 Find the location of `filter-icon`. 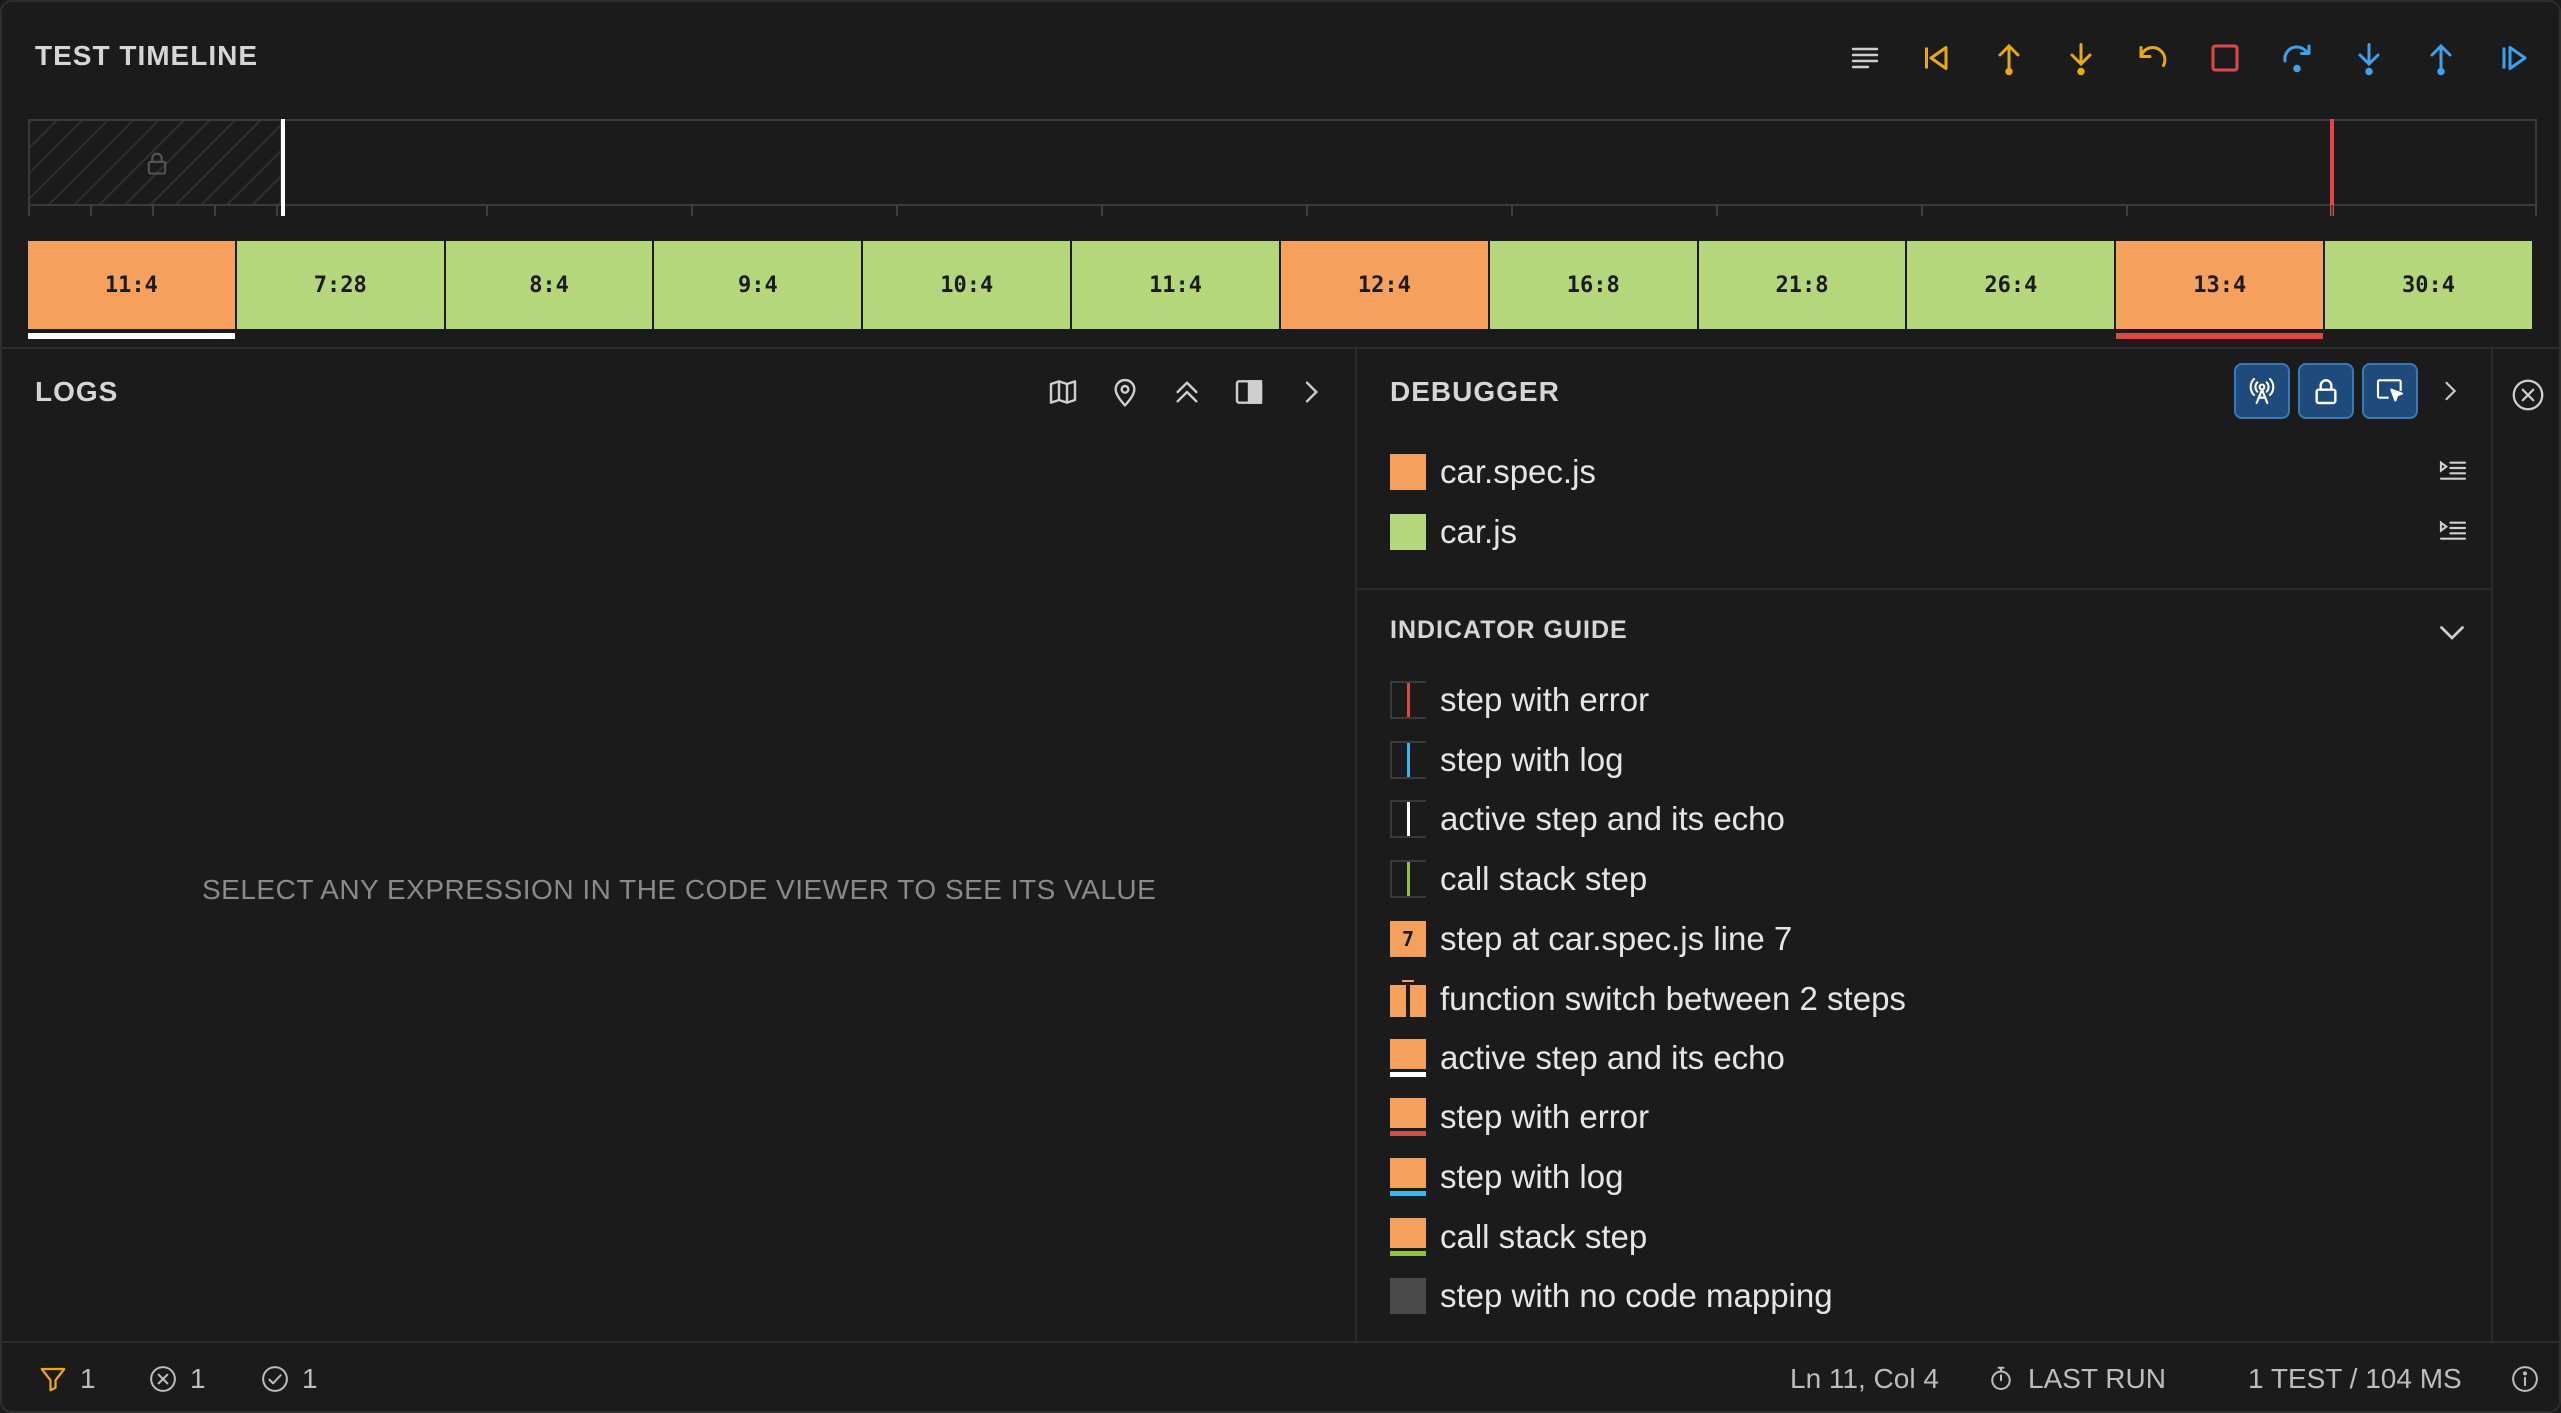

filter-icon is located at coordinates (53, 1379).